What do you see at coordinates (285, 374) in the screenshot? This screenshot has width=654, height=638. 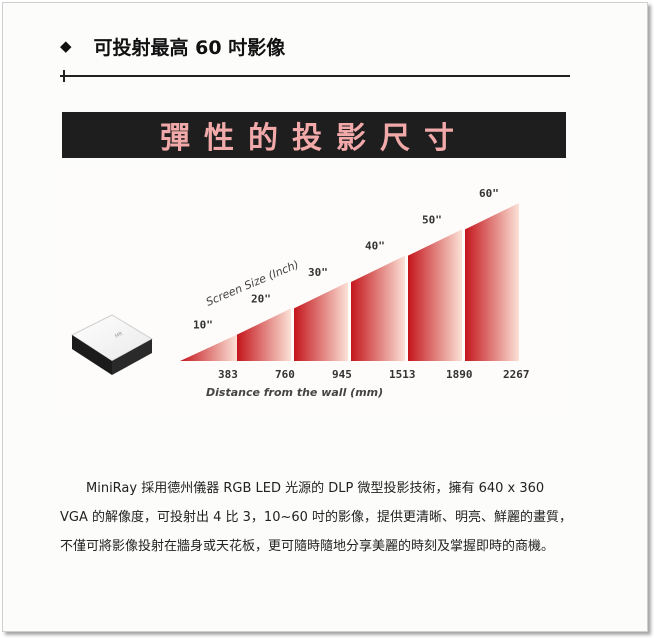 I see `x-tick-760: 760` at bounding box center [285, 374].